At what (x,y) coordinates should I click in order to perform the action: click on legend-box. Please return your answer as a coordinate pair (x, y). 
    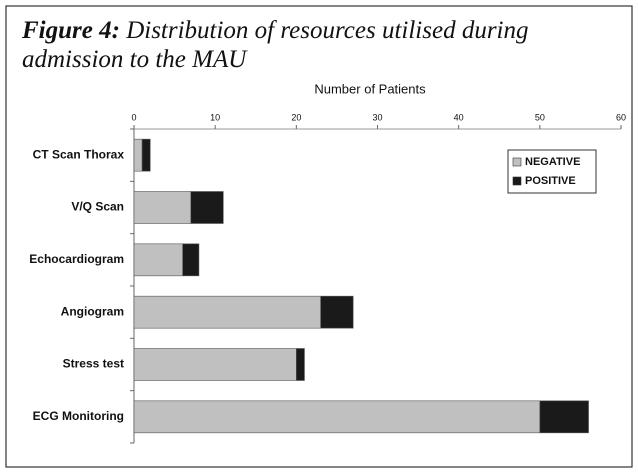
    Looking at the image, I should click on (552, 171).